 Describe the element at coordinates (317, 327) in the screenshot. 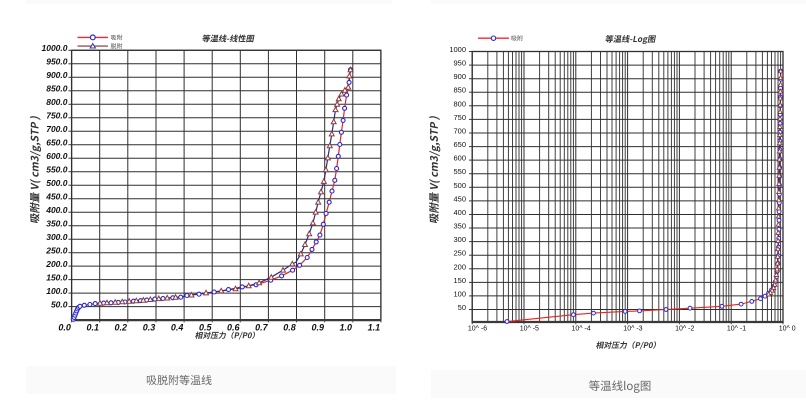

I see `svg-text: 0.9` at that location.